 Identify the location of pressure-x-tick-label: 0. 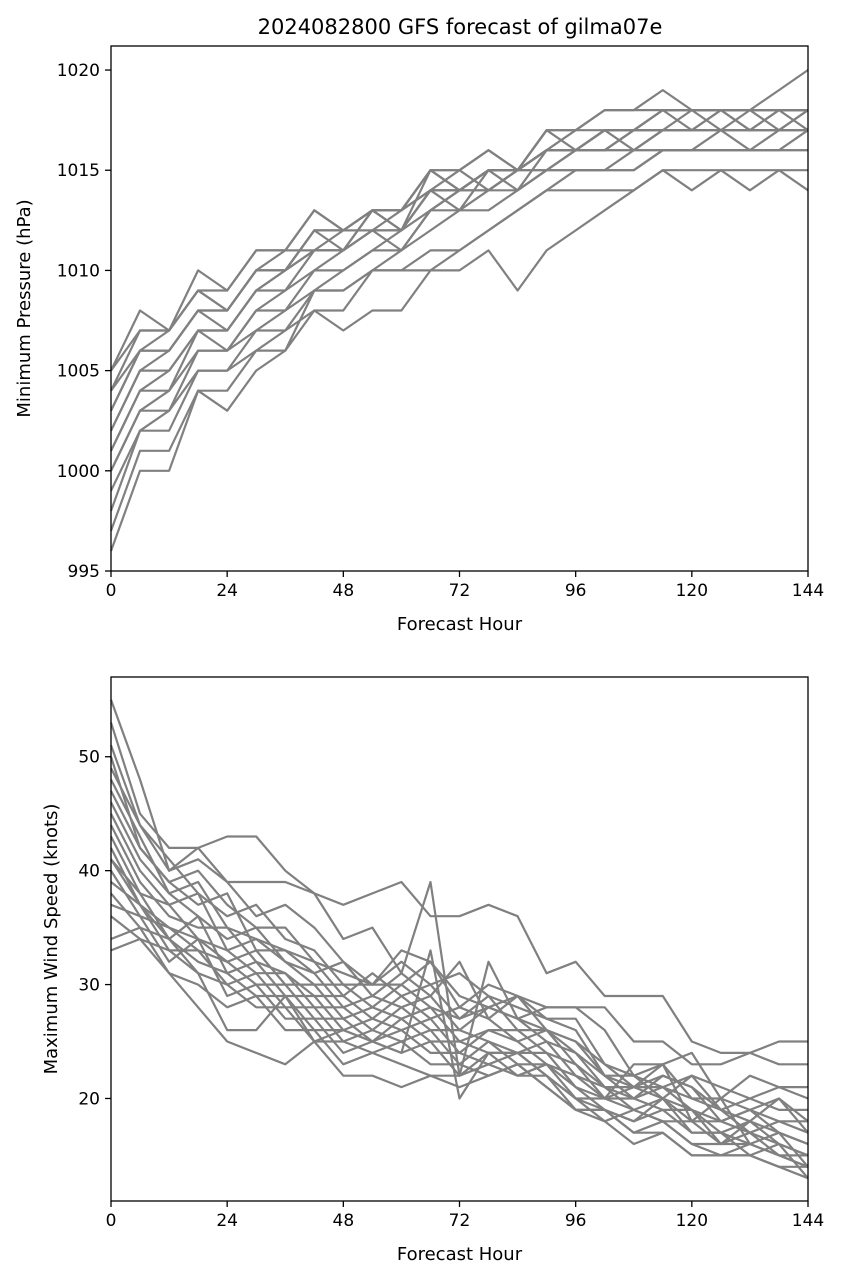
(111, 591).